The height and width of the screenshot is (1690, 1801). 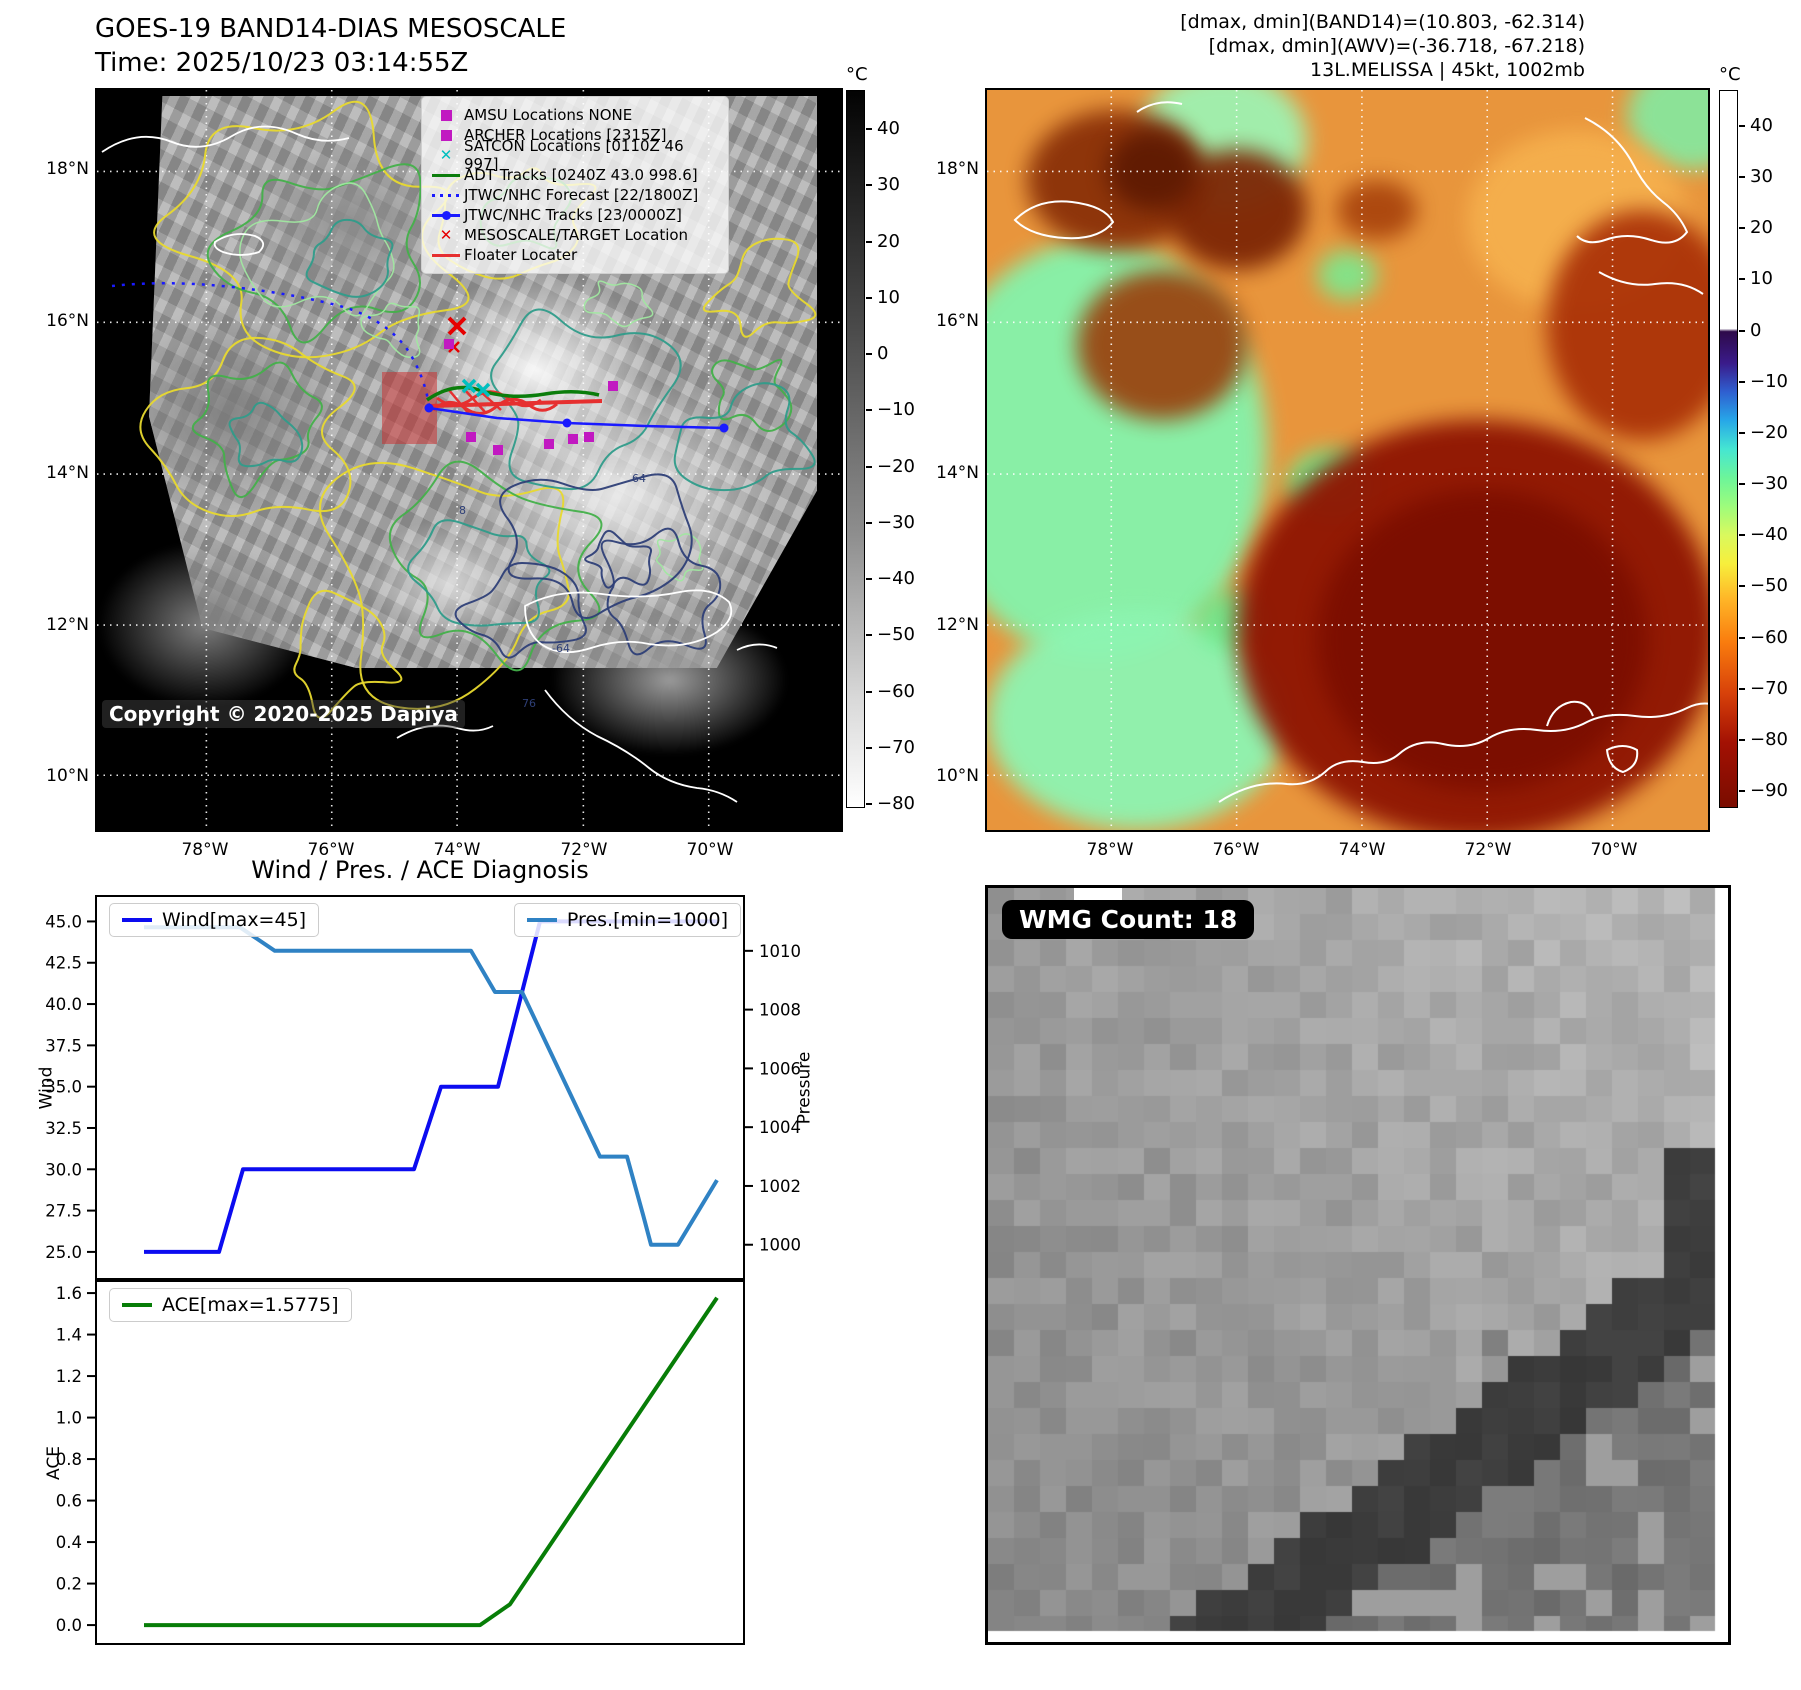 What do you see at coordinates (63, 921) in the screenshot?
I see `y-tick-label: 45.0` at bounding box center [63, 921].